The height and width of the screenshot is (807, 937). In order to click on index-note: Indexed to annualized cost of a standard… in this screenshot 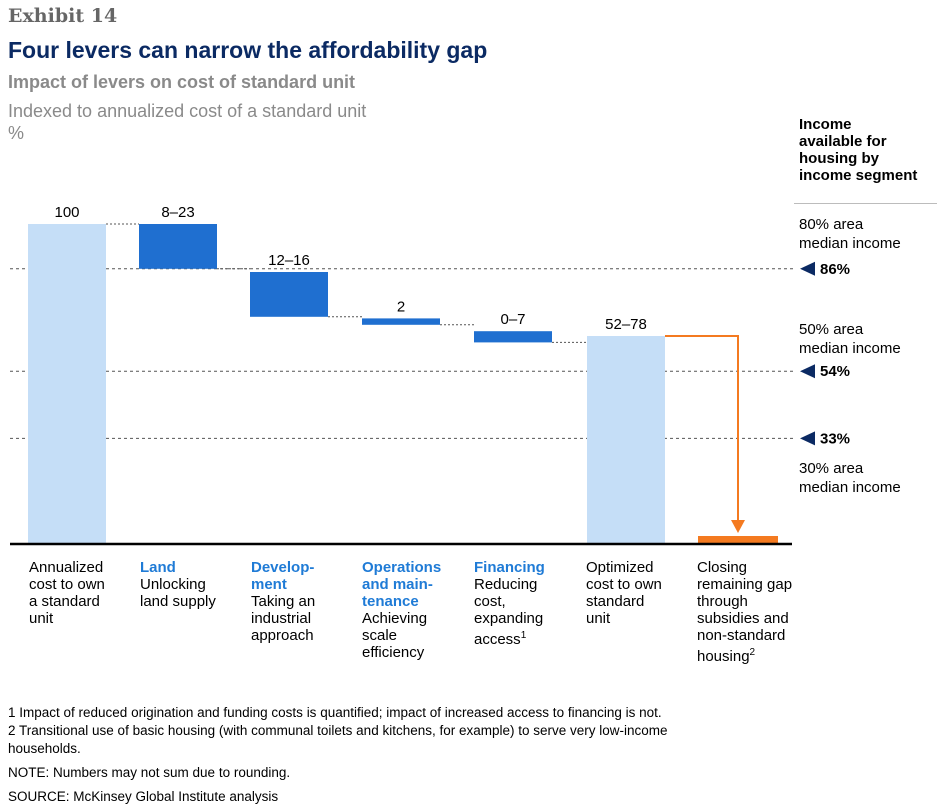, I will do `click(187, 111)`.